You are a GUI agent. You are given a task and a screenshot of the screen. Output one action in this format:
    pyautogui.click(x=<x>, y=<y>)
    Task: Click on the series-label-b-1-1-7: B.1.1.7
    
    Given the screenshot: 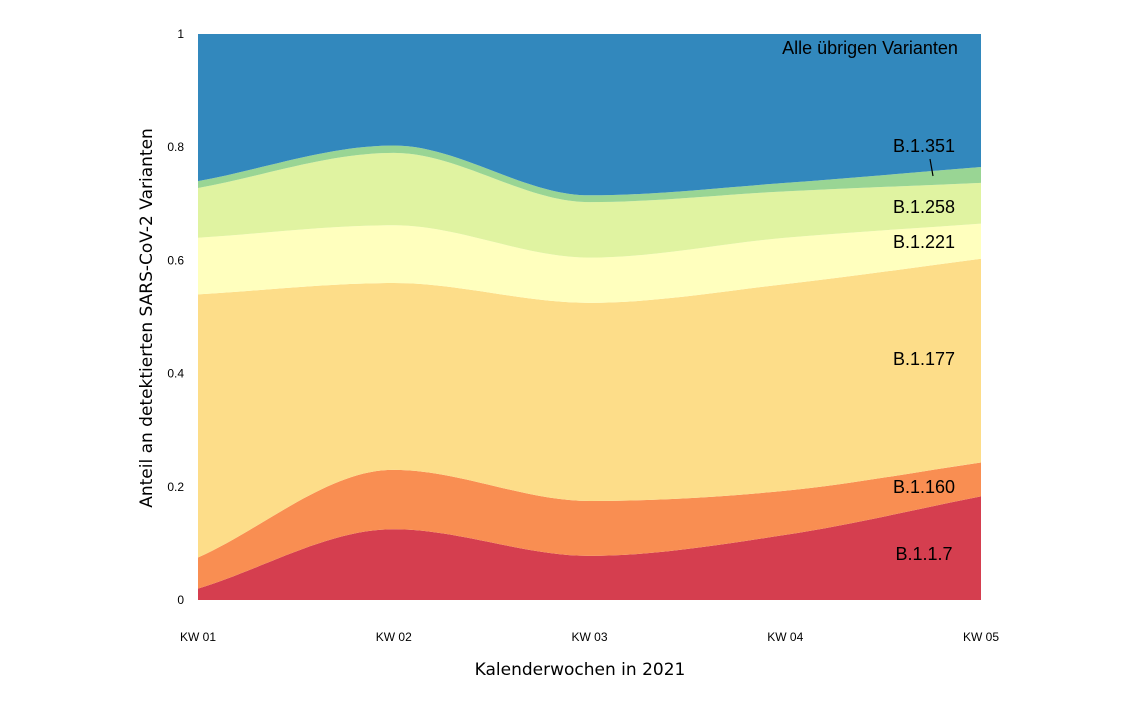 What is the action you would take?
    pyautogui.click(x=923, y=554)
    